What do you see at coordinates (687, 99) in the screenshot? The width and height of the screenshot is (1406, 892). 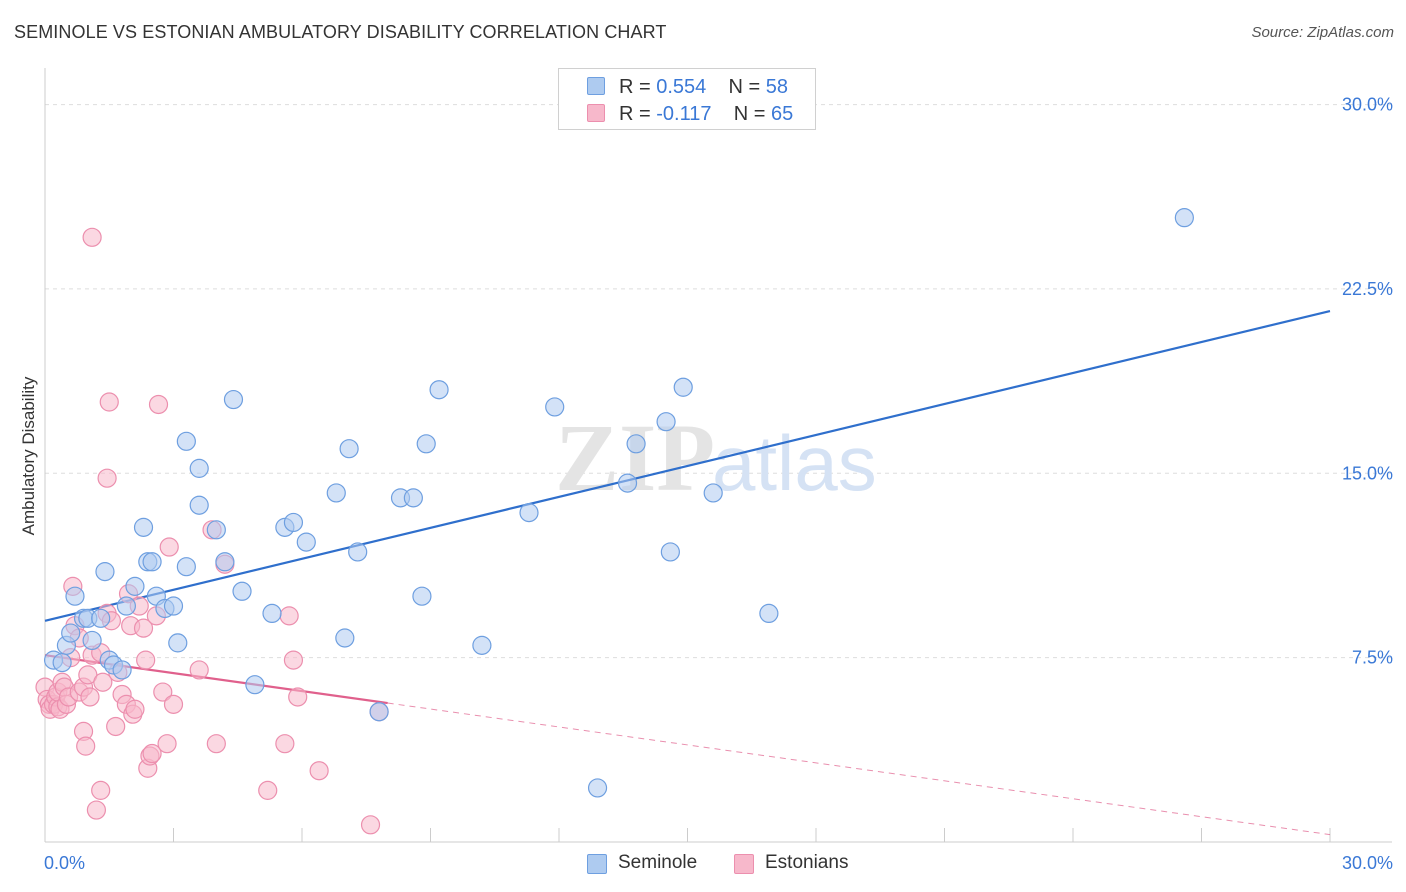 I see `correlation-legend: R = 0.554 N = 58 R = -0.117 N = 65` at bounding box center [687, 99].